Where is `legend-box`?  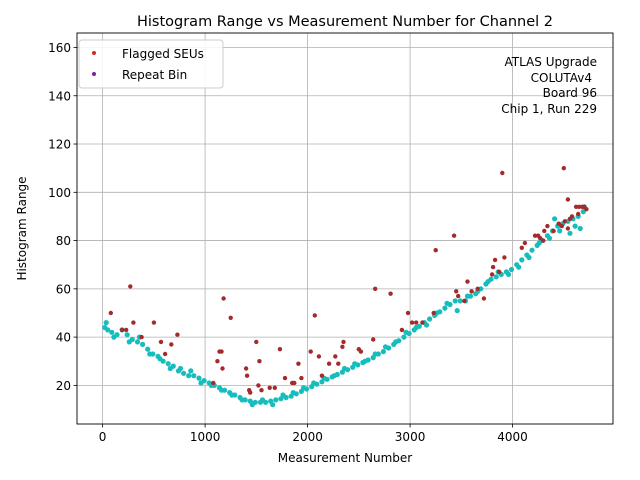
legend-box is located at coordinates (151, 64).